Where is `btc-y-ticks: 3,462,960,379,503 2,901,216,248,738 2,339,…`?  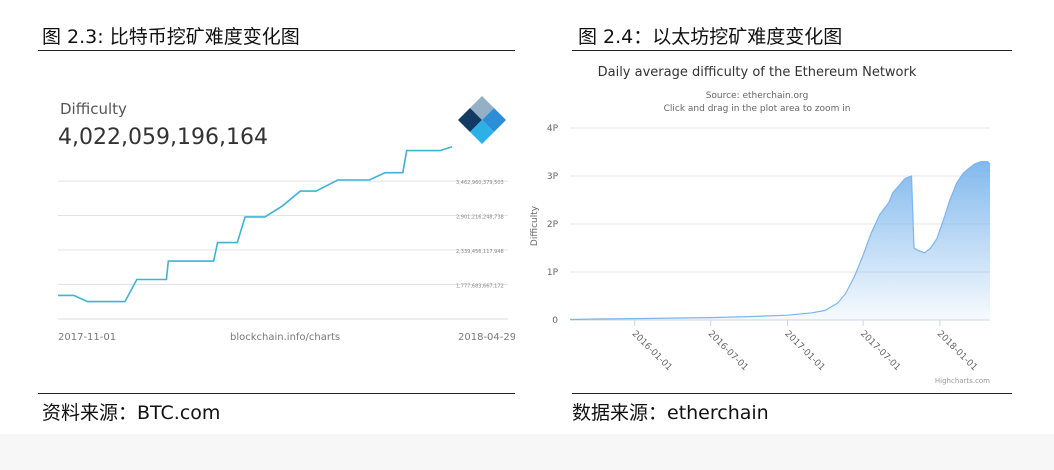
btc-y-ticks: 3,462,960,379,503 2,901,216,248,738 2,339,… is located at coordinates (480, 234).